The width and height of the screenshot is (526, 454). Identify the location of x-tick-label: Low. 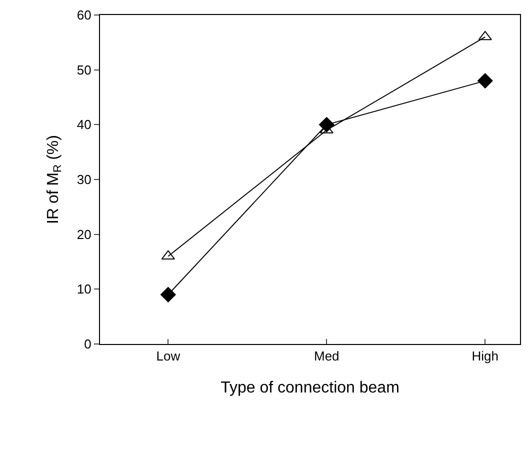
(168, 356).